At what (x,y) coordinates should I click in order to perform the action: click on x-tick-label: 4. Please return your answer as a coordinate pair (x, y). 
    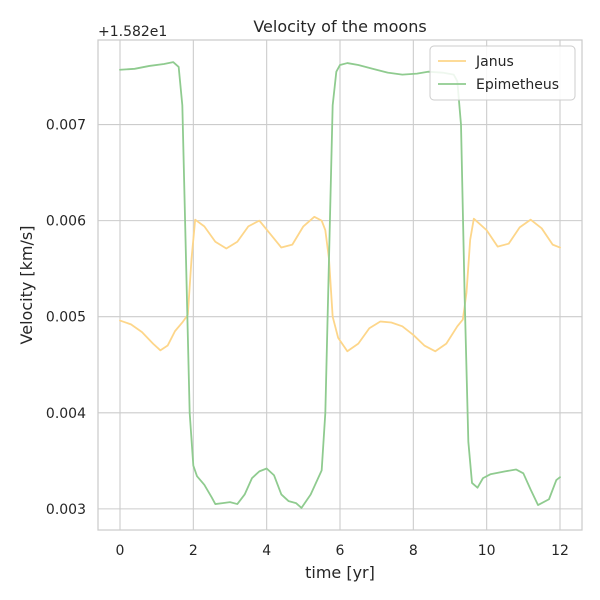
    Looking at the image, I should click on (266, 551).